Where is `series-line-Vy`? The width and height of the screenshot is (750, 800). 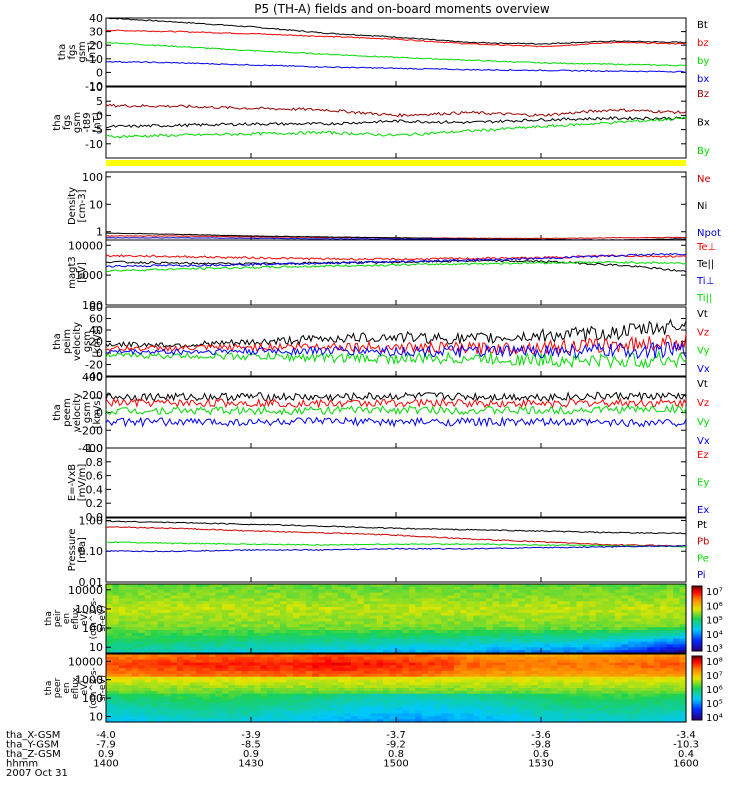
series-line-Vy is located at coordinates (396, 359).